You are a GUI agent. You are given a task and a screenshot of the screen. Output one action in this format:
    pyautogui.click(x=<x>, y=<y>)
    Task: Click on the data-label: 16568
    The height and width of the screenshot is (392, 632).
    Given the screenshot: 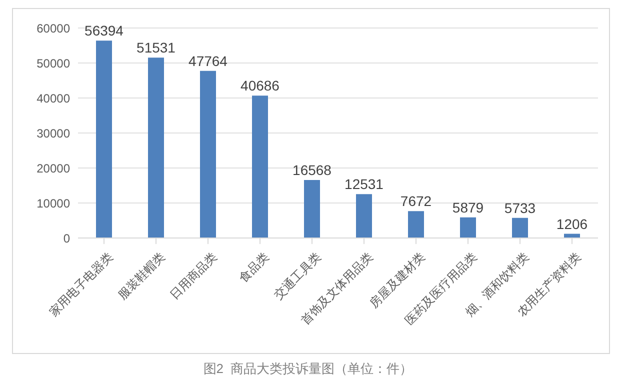 What is the action you would take?
    pyautogui.click(x=312, y=170)
    